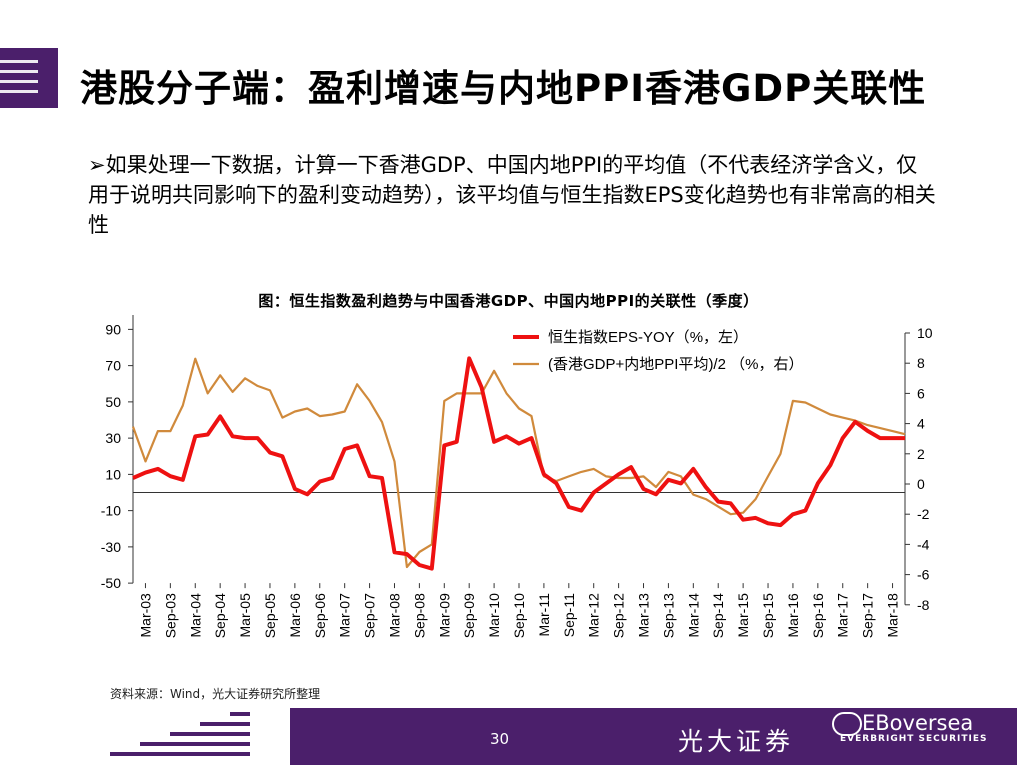 This screenshot has height=765, width=1017. I want to click on y-left-tick-label: 10, so click(113, 474).